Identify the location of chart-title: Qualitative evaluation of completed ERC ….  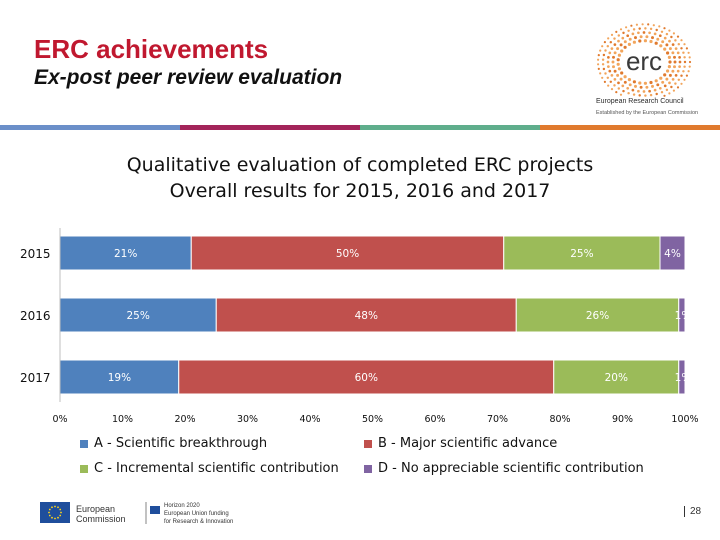
(360, 165).